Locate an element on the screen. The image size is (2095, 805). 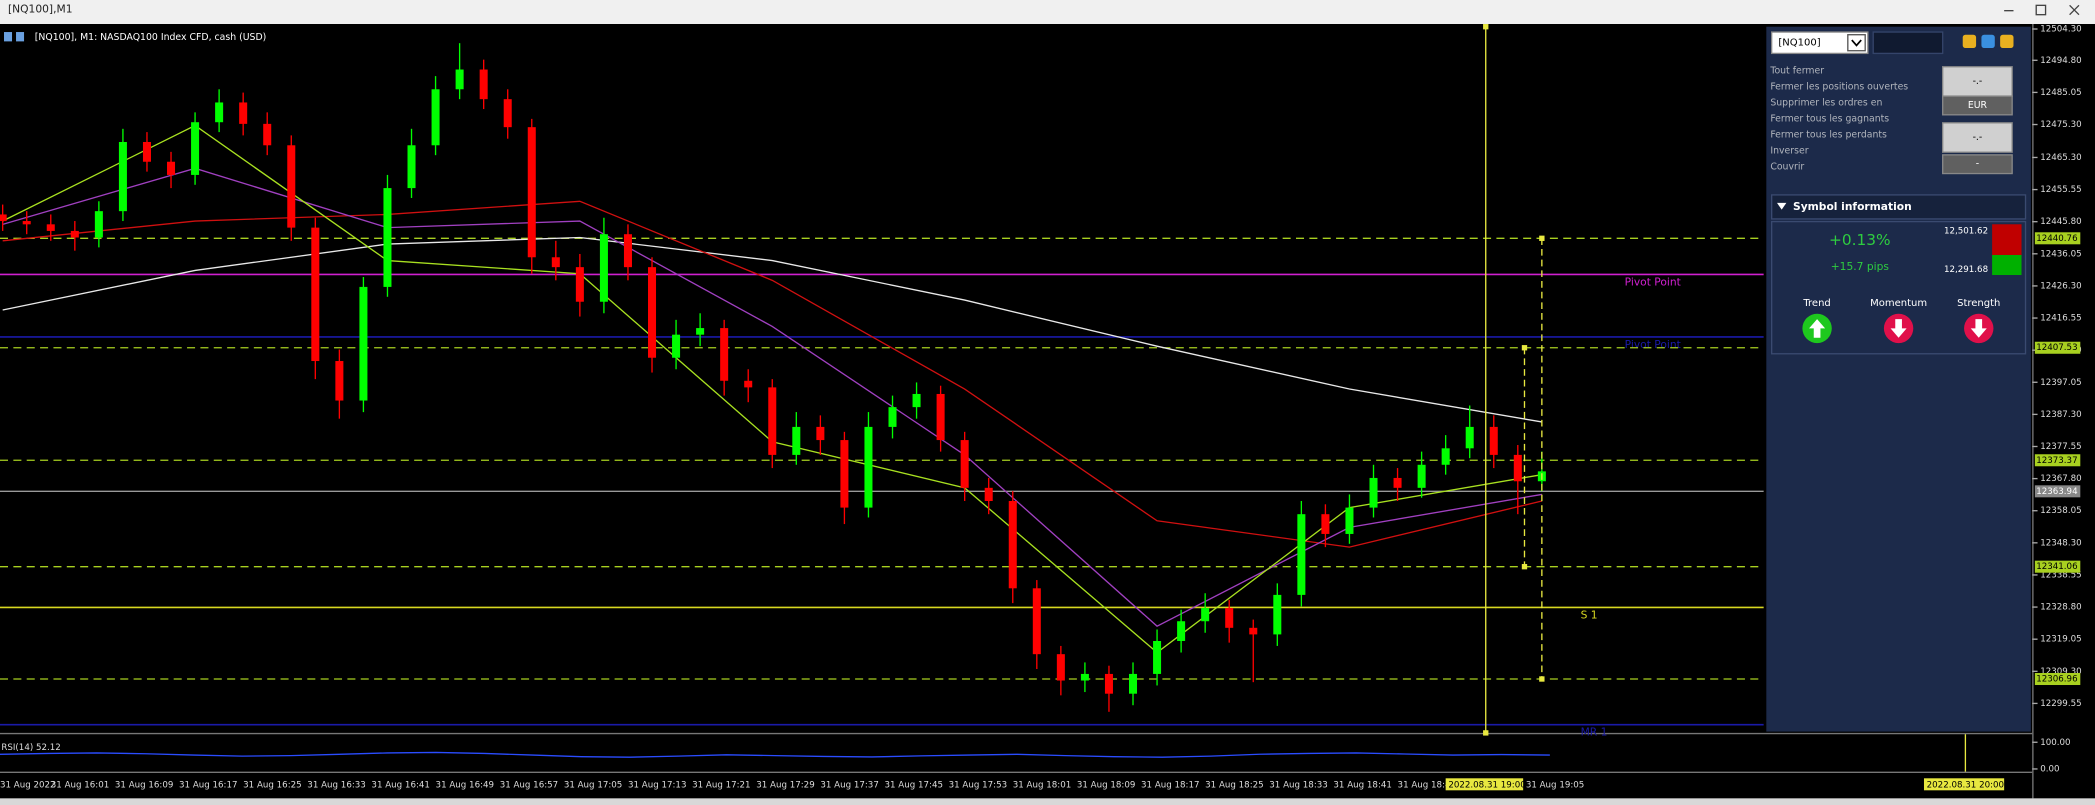
x-tick-label: 31 Aug 19:05 is located at coordinates (1555, 785).